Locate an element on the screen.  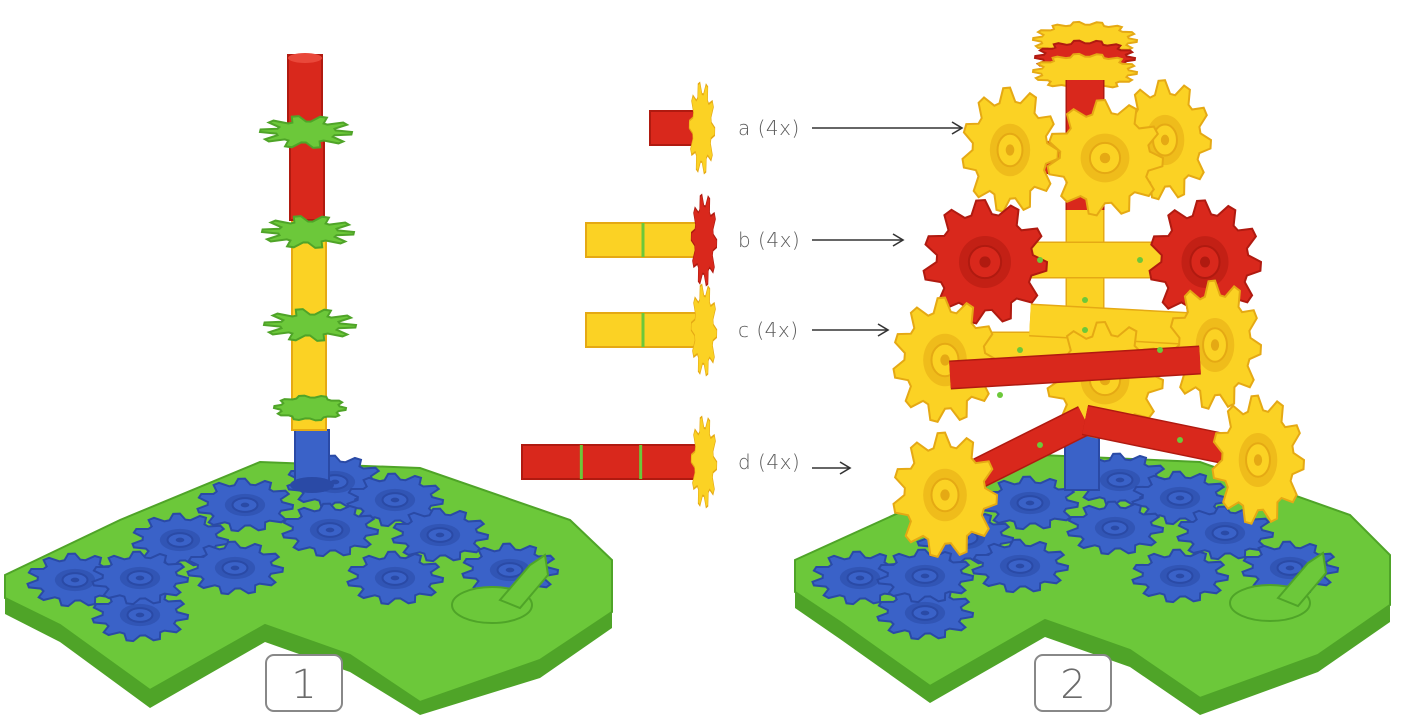
part-c: c (4x) is located at coordinates (737, 330).